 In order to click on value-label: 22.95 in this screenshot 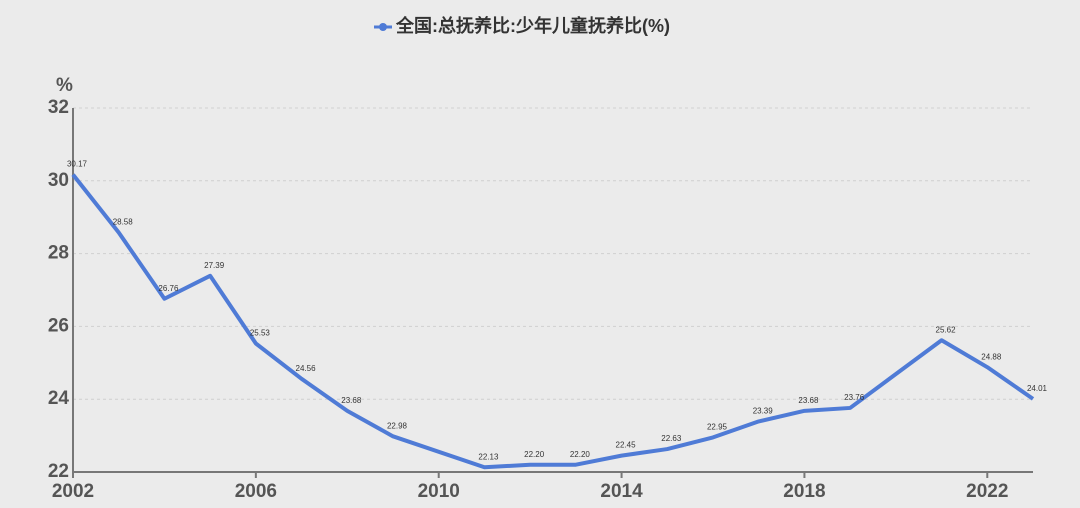, I will do `click(717, 427)`.